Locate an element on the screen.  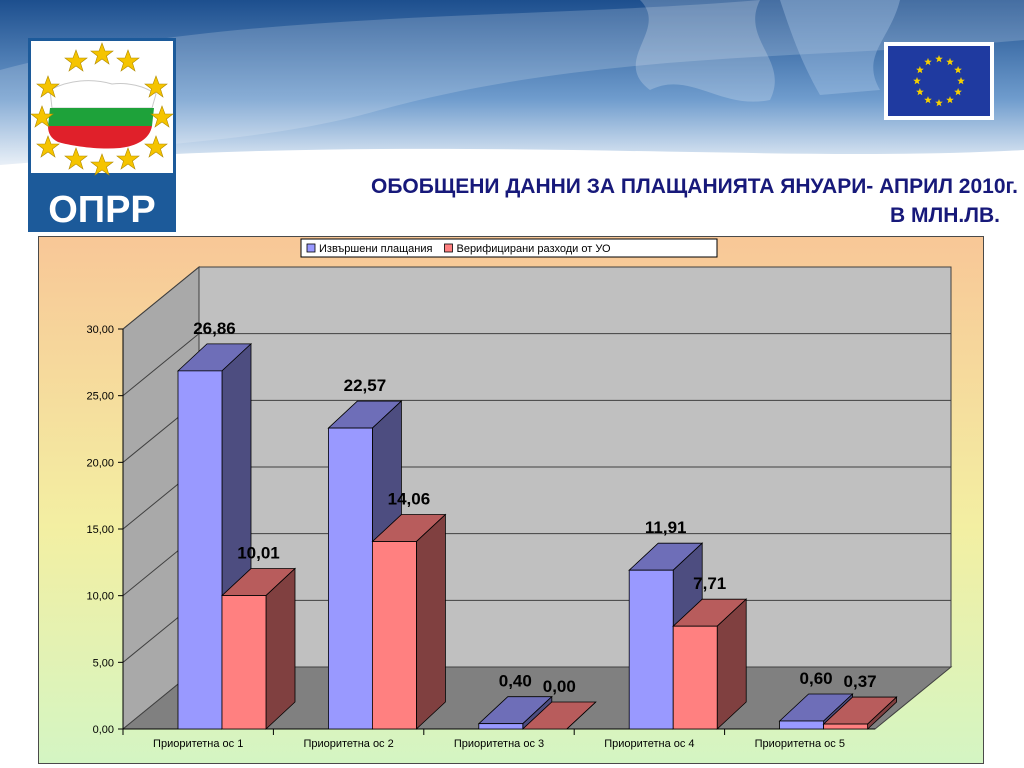
opr-logo: ОПРР is located at coordinates (102, 135).